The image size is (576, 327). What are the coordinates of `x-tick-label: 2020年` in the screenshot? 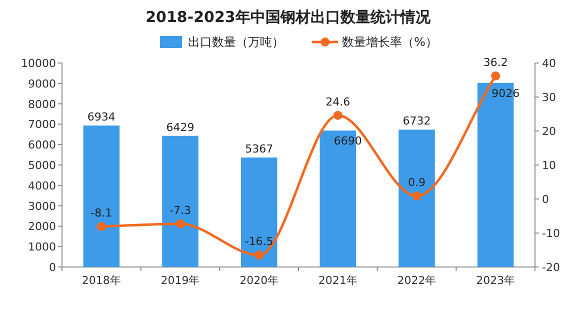 It's located at (259, 280).